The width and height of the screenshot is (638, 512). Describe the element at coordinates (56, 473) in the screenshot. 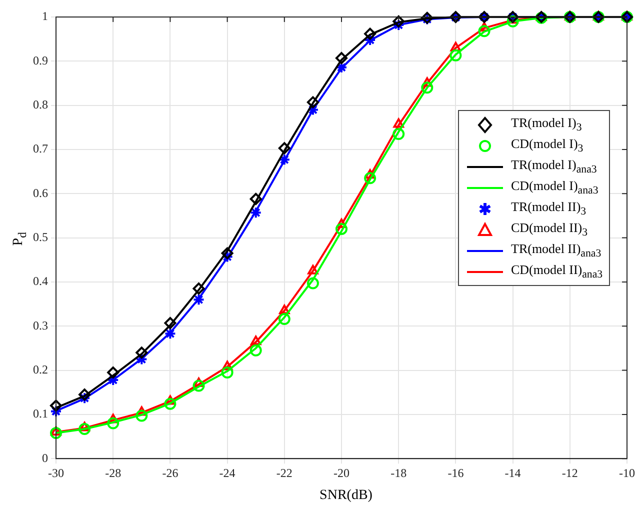

I see `x-tick-label: -30` at that location.